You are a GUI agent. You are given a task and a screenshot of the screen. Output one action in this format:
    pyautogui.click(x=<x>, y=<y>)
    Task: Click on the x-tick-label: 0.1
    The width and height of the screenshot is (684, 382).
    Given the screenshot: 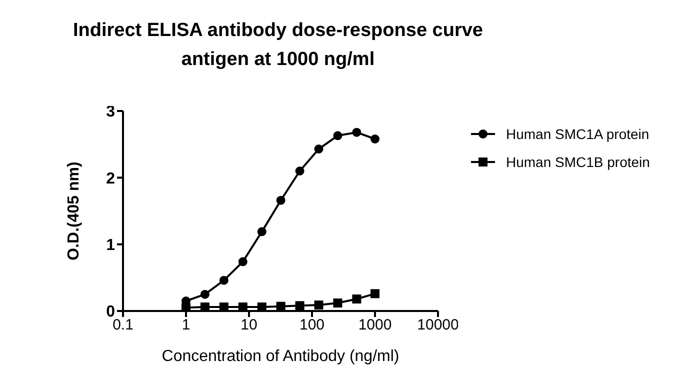 What is the action you would take?
    pyautogui.click(x=123, y=325)
    